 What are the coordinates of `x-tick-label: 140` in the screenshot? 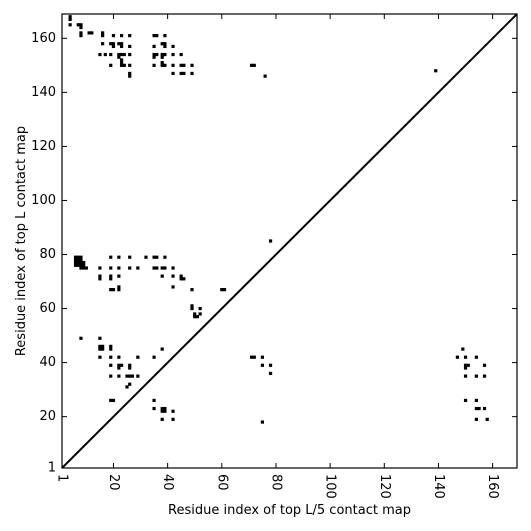 It's located at (438, 486).